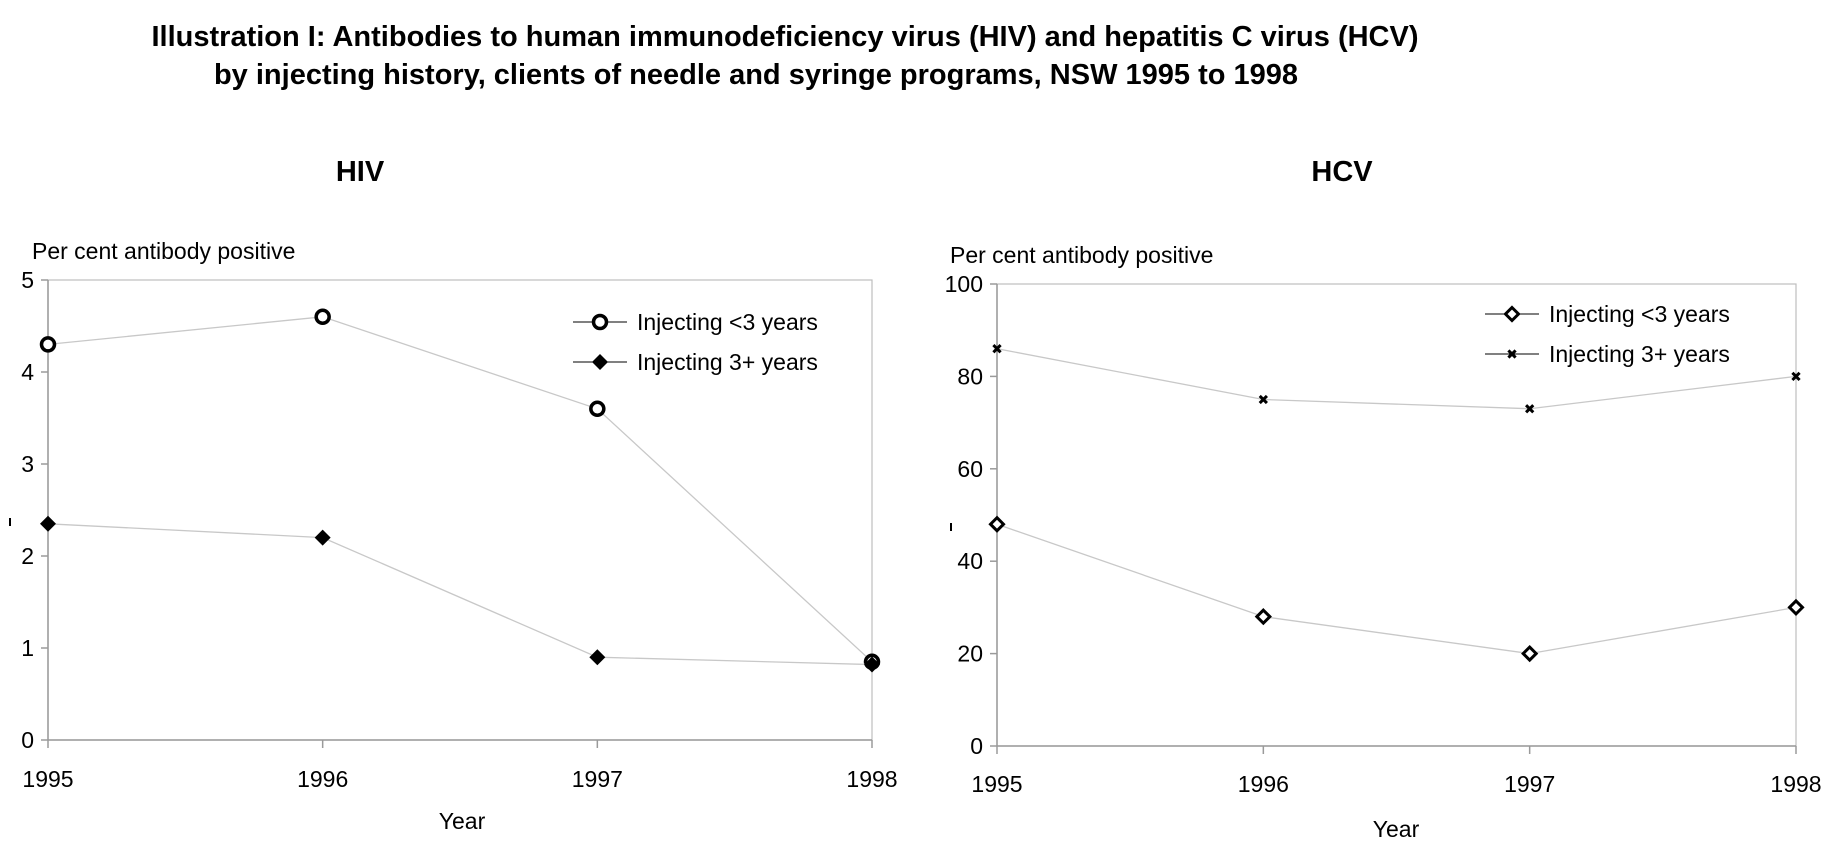  Describe the element at coordinates (27, 556) in the screenshot. I see `y-tick-label: 2` at that location.